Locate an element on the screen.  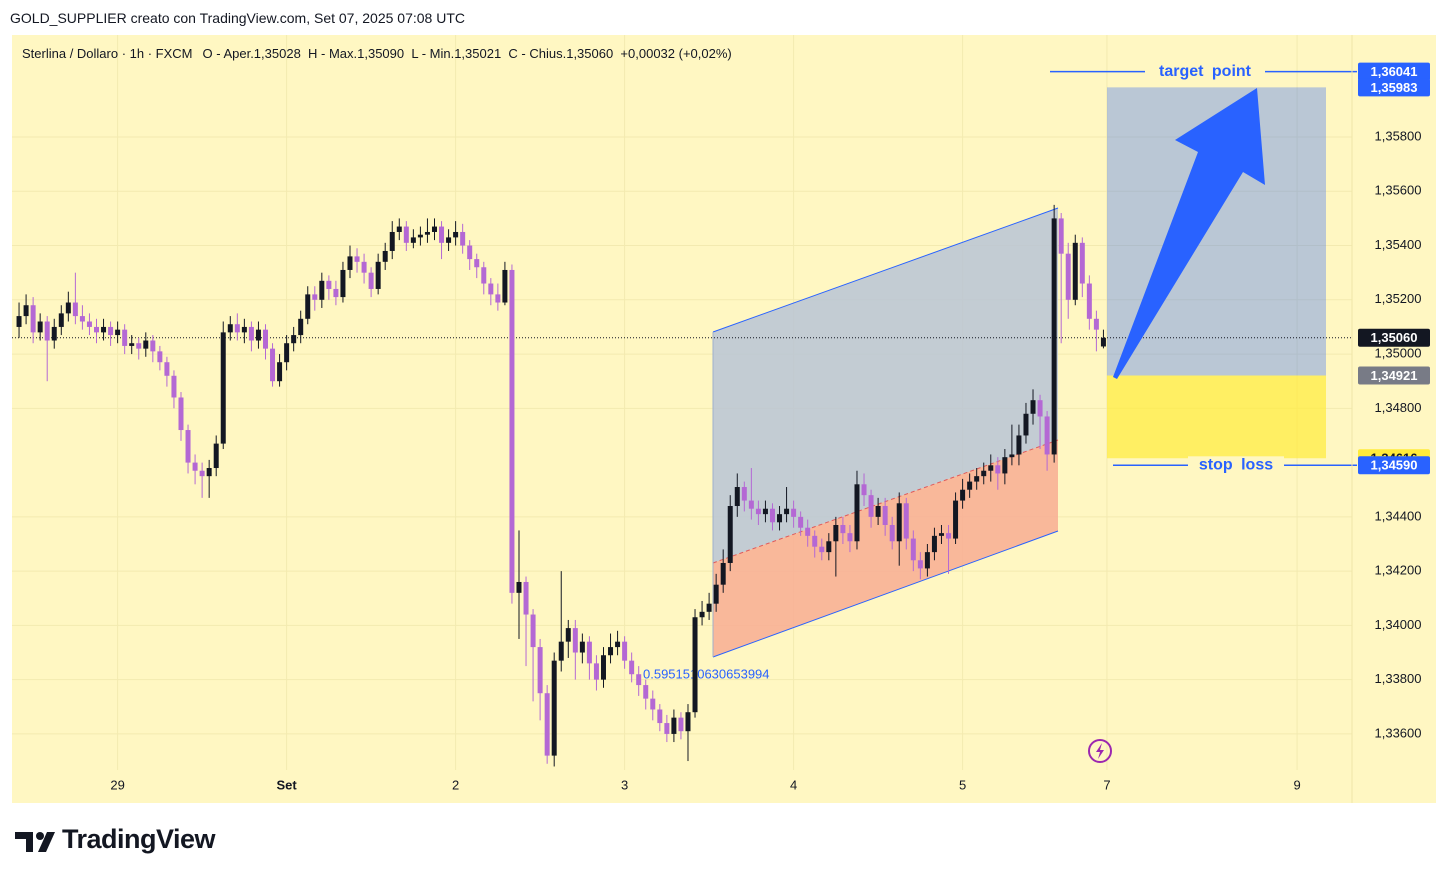
y-tick-label: 1,35000 is located at coordinates (1398, 353).